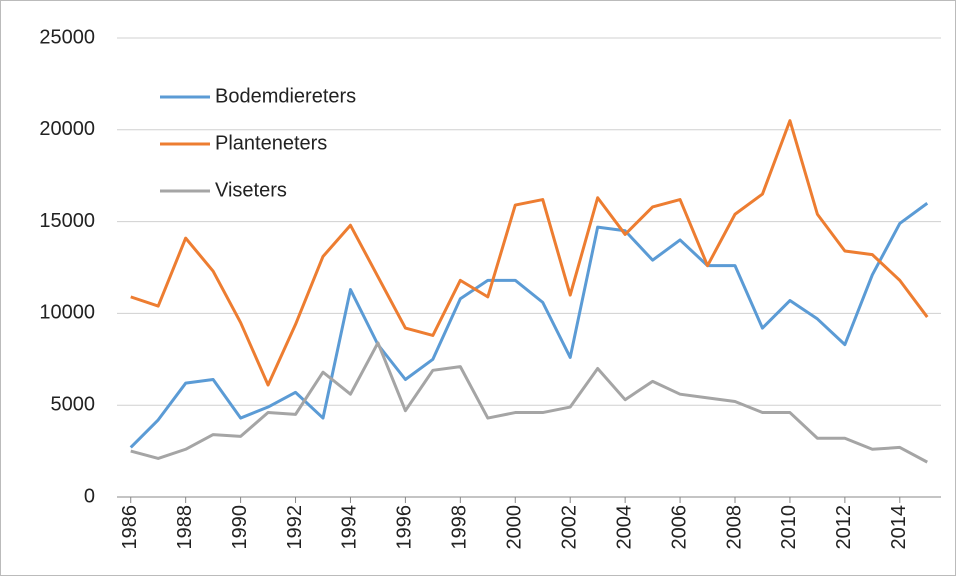  Describe the element at coordinates (515, 527) in the screenshot. I see `x-tick-label: 2000` at that location.